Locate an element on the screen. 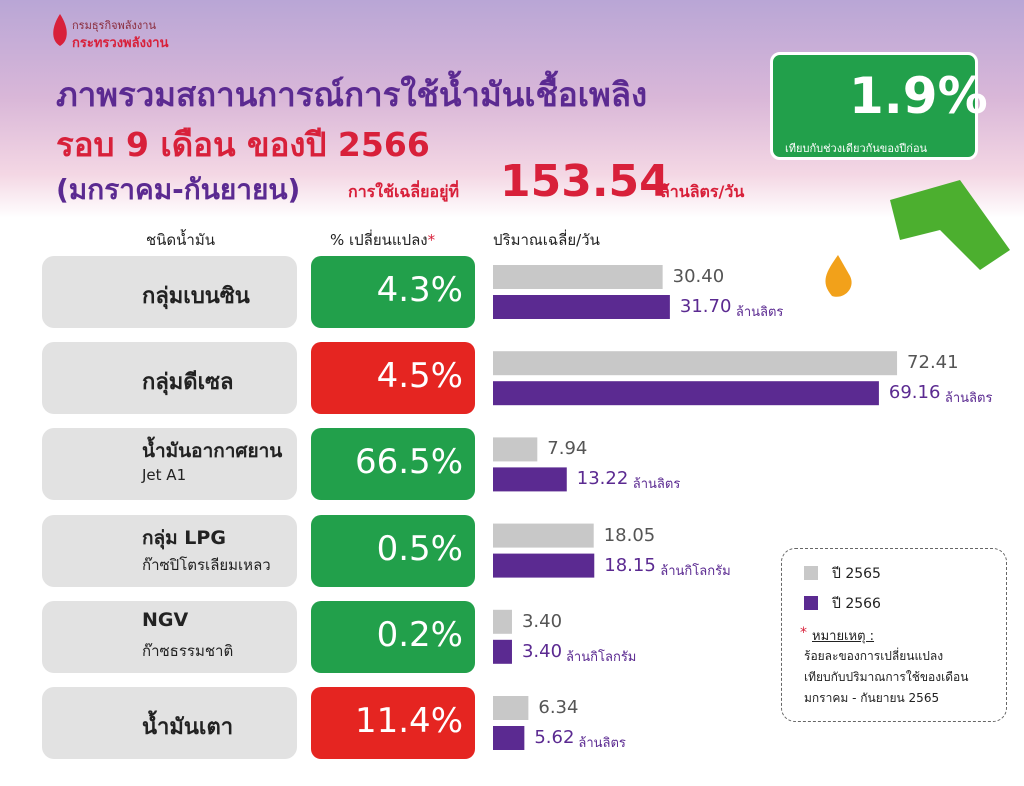  org-name: กรมธุรกิจพลังงาน is located at coordinates (114, 25).